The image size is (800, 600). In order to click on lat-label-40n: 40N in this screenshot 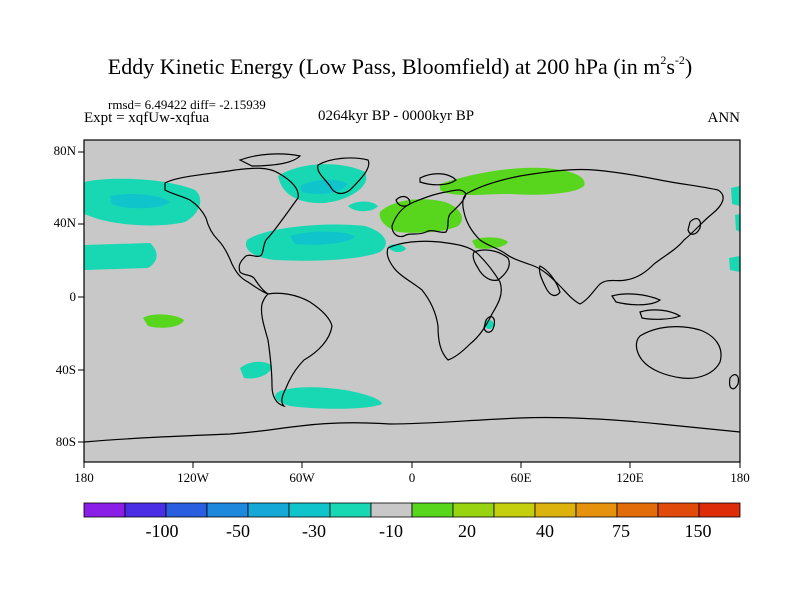, I will do `click(64, 222)`.